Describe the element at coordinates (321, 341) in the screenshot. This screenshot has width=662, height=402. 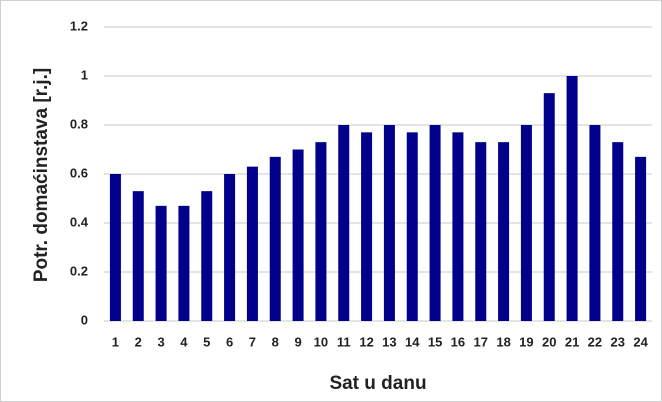
I see `x-tick-label: 10` at that location.